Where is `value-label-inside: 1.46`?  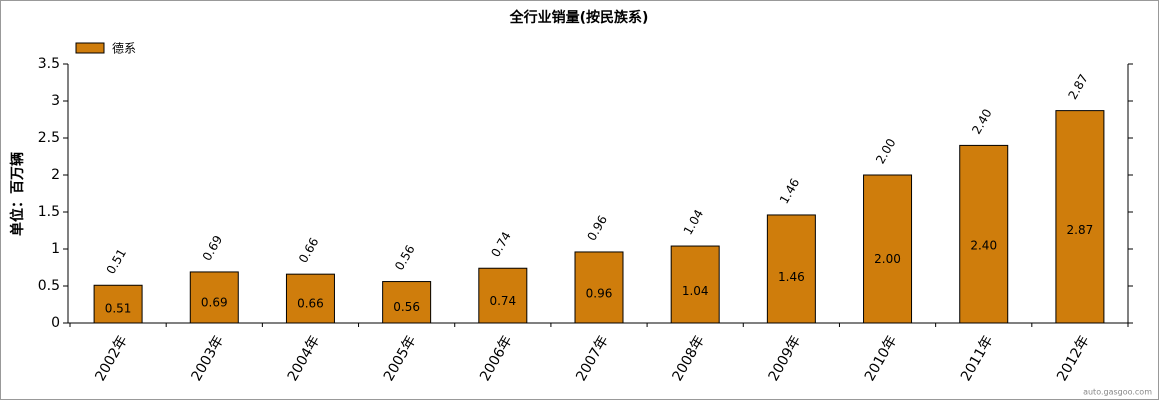 value-label-inside: 1.46 is located at coordinates (791, 277).